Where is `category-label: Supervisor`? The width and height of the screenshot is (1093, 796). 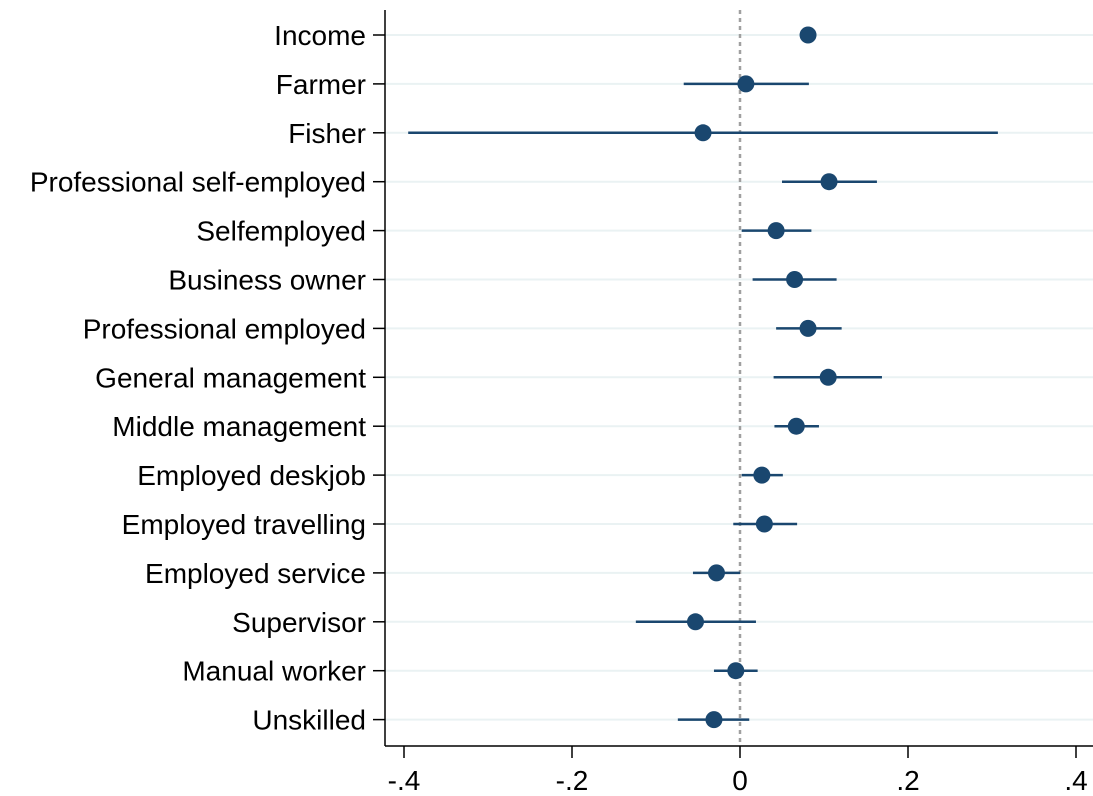
category-label: Supervisor is located at coordinates (299, 622).